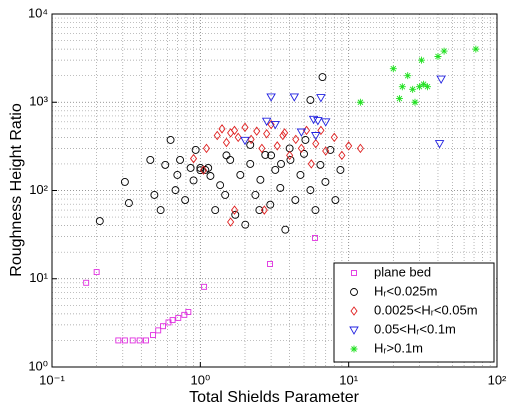  I want to click on legend-box, so click(414, 312).